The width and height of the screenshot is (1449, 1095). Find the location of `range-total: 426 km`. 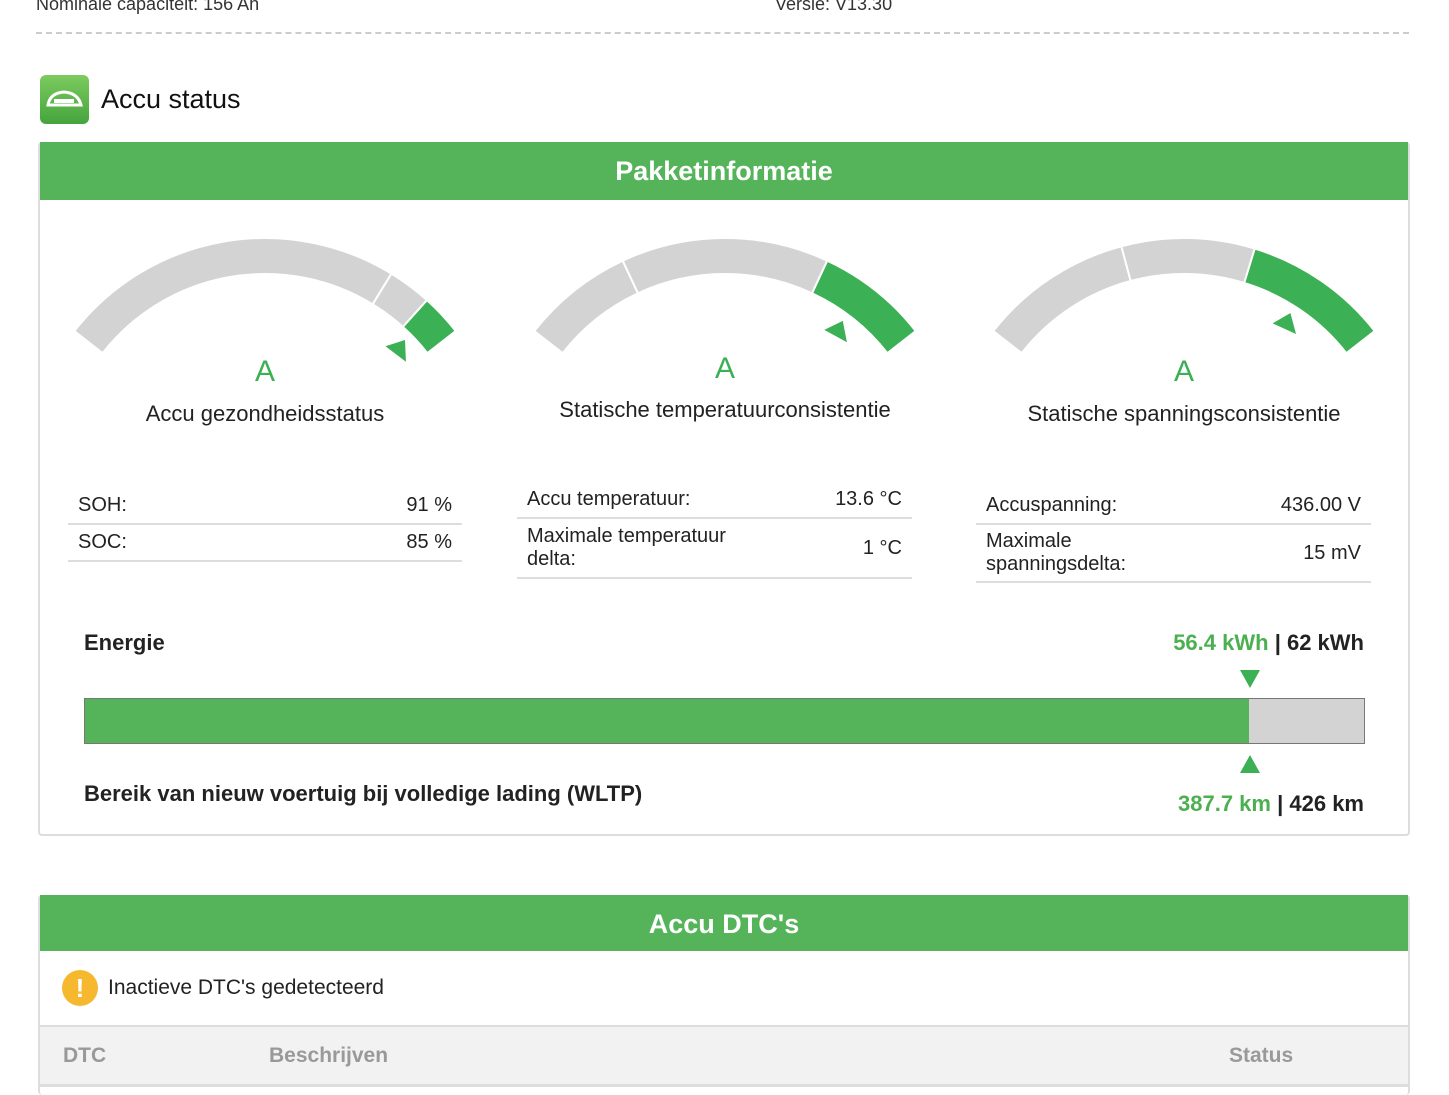

range-total: 426 km is located at coordinates (1326, 803).